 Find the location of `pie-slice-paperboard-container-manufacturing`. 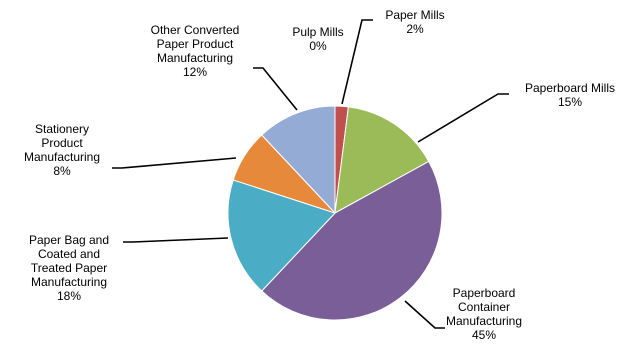

pie-slice-paperboard-container-manufacturing is located at coordinates (352, 240).